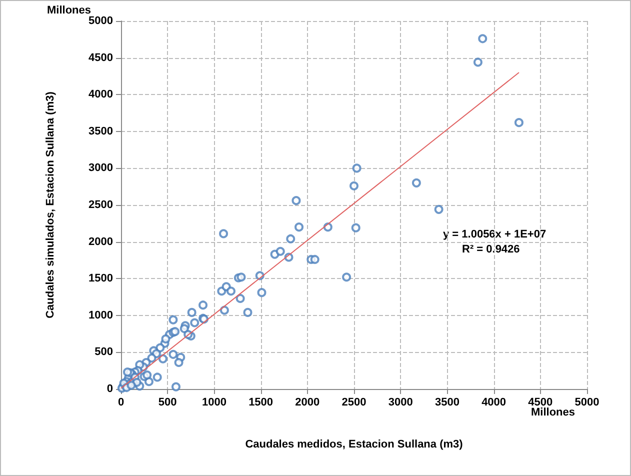 The height and width of the screenshot is (476, 631). Describe the element at coordinates (100, 94) in the screenshot. I see `y-tick-label: 4000` at that location.